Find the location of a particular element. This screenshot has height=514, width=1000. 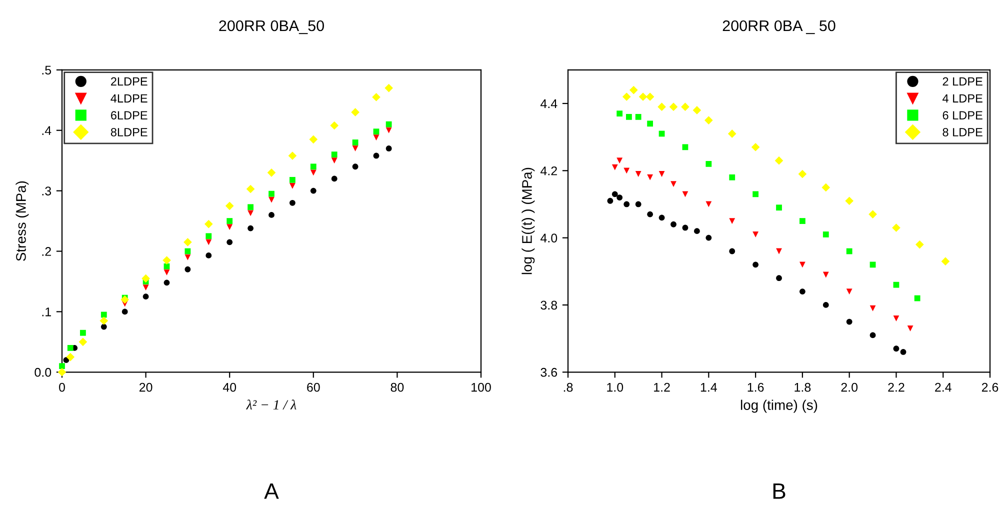

legend-label: 6 LDPE is located at coordinates (962, 115).